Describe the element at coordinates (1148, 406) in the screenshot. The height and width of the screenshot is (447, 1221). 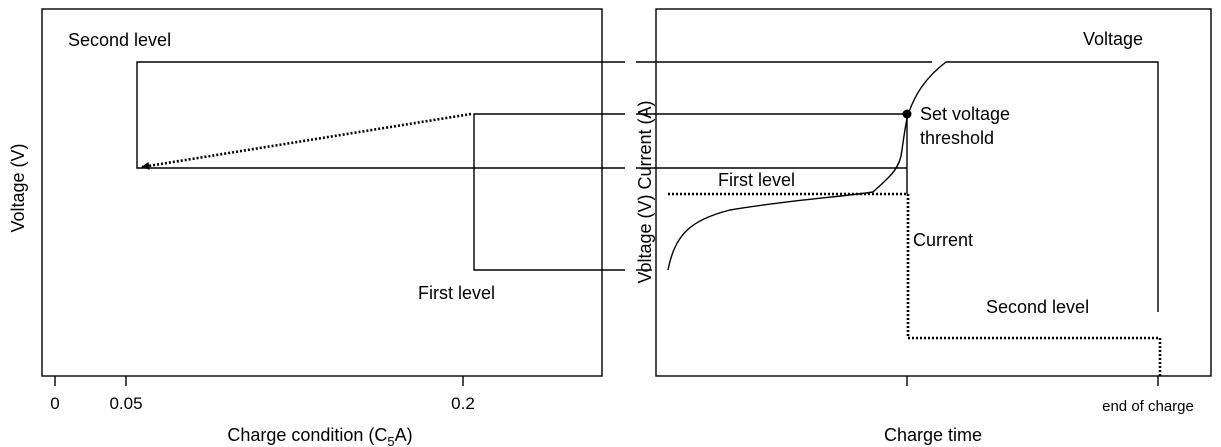
I see `right-tick-label-end: end of charge` at that location.